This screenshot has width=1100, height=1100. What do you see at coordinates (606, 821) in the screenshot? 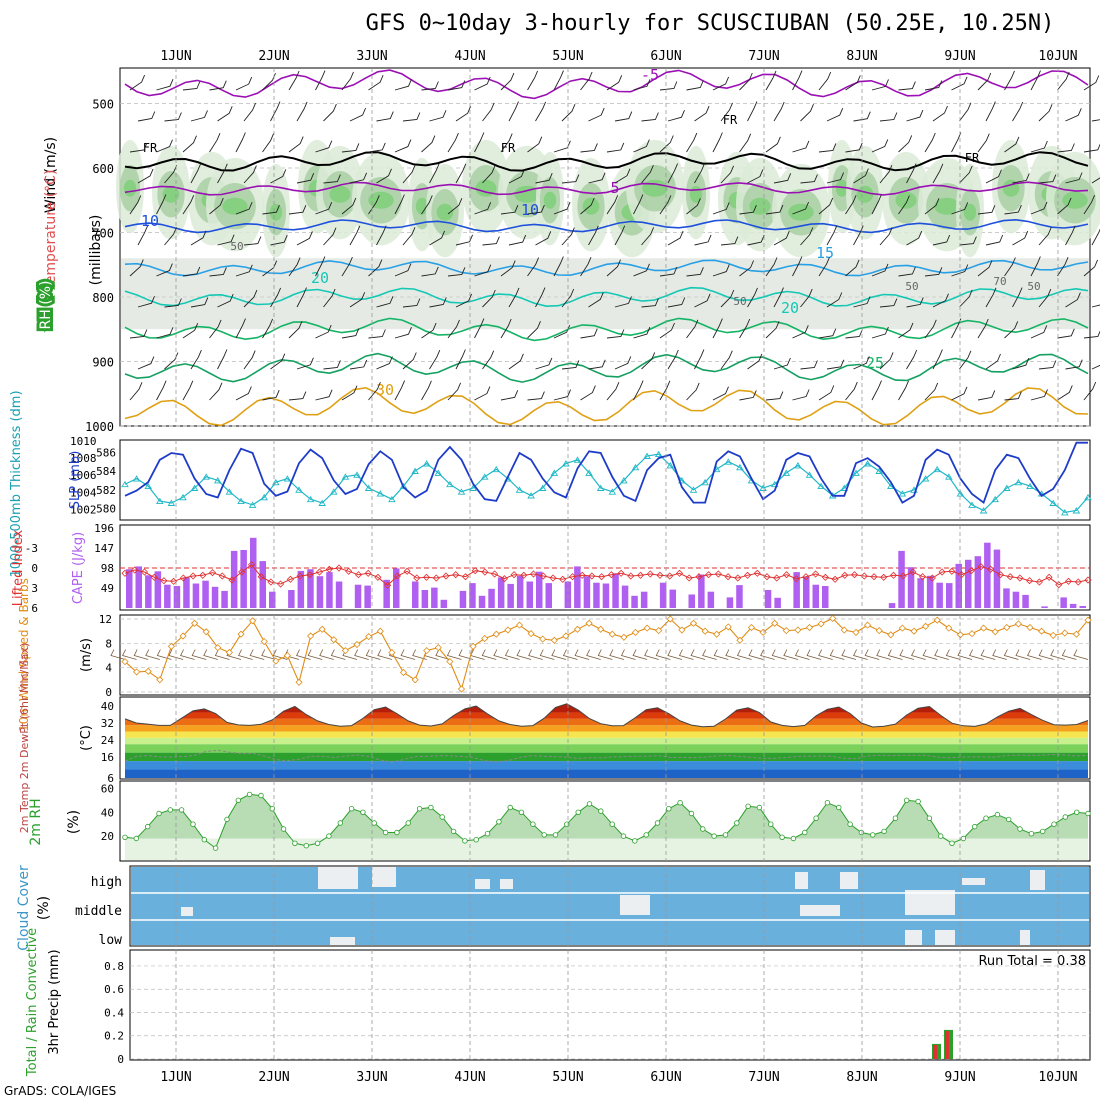
I see `rh2m-line` at bounding box center [606, 821].